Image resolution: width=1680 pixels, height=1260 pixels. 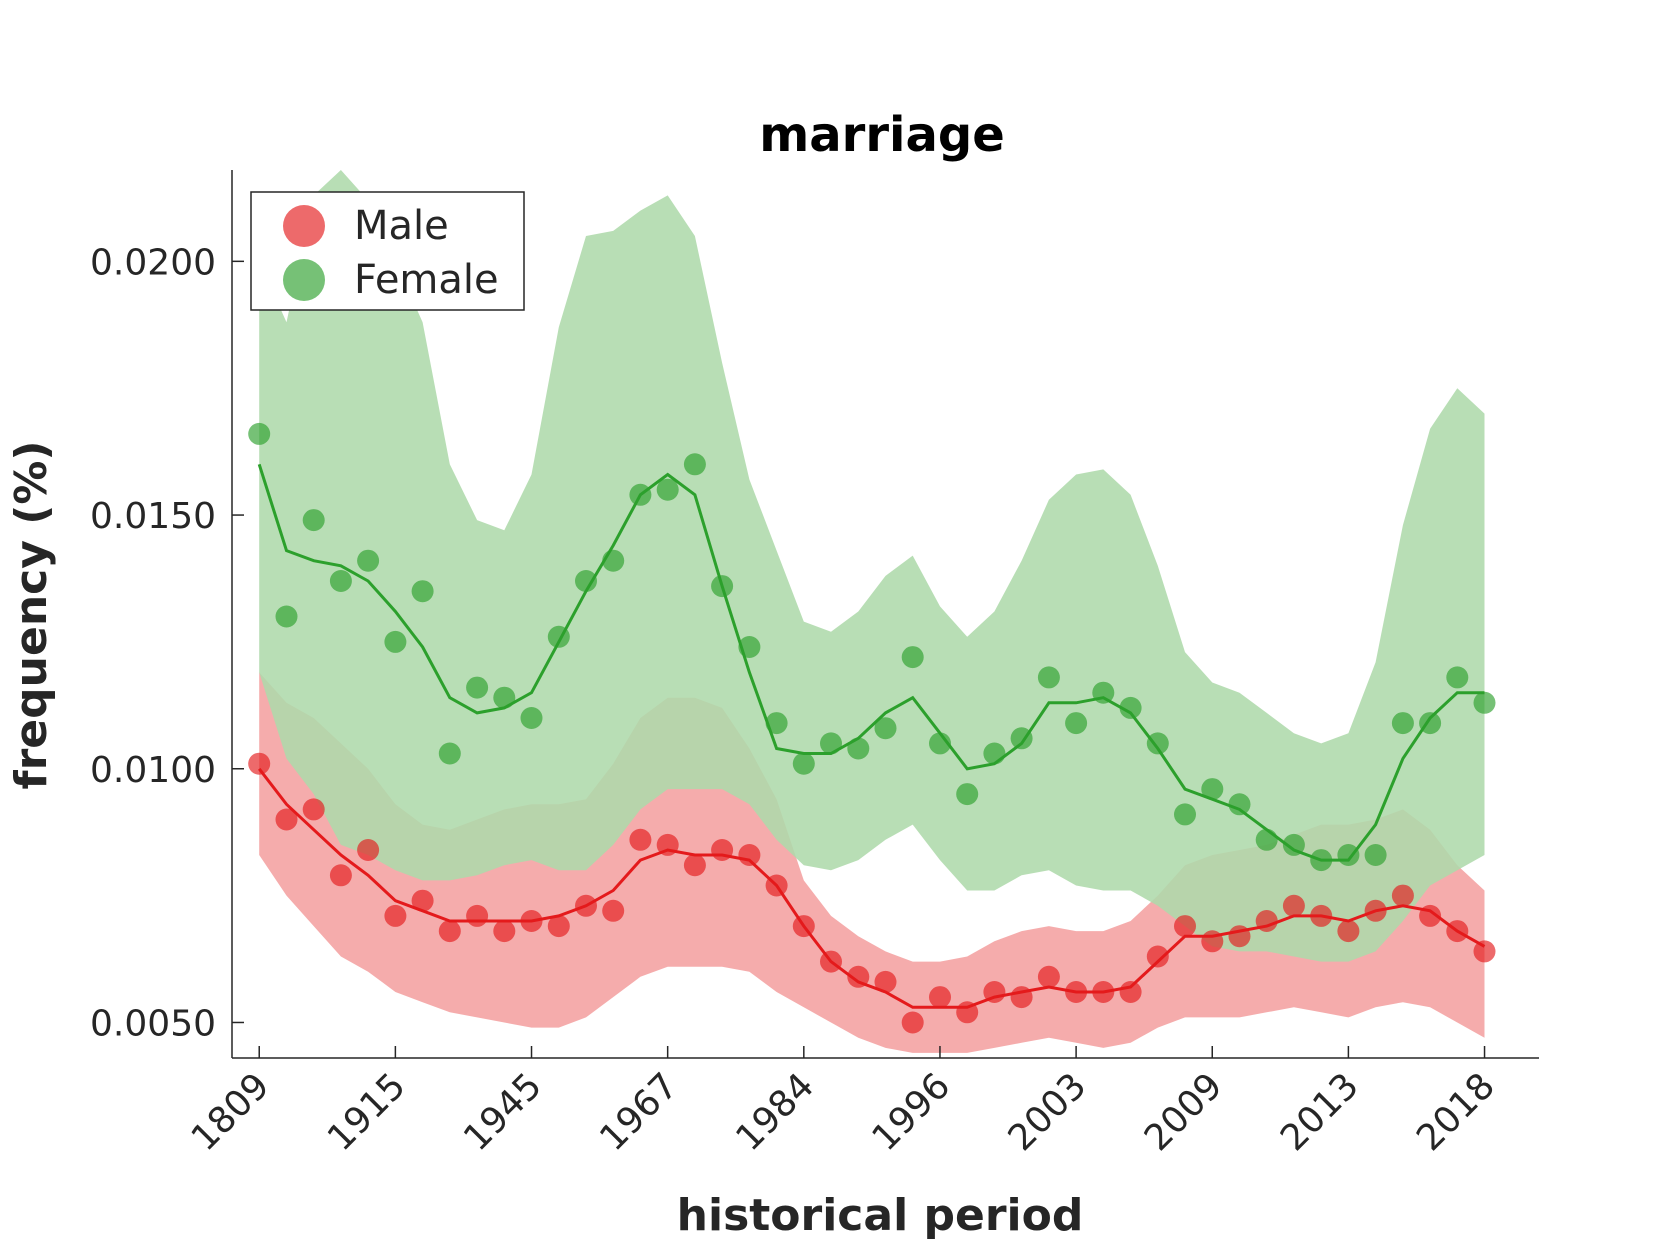 I want to click on legend-marker-male, so click(x=304, y=226).